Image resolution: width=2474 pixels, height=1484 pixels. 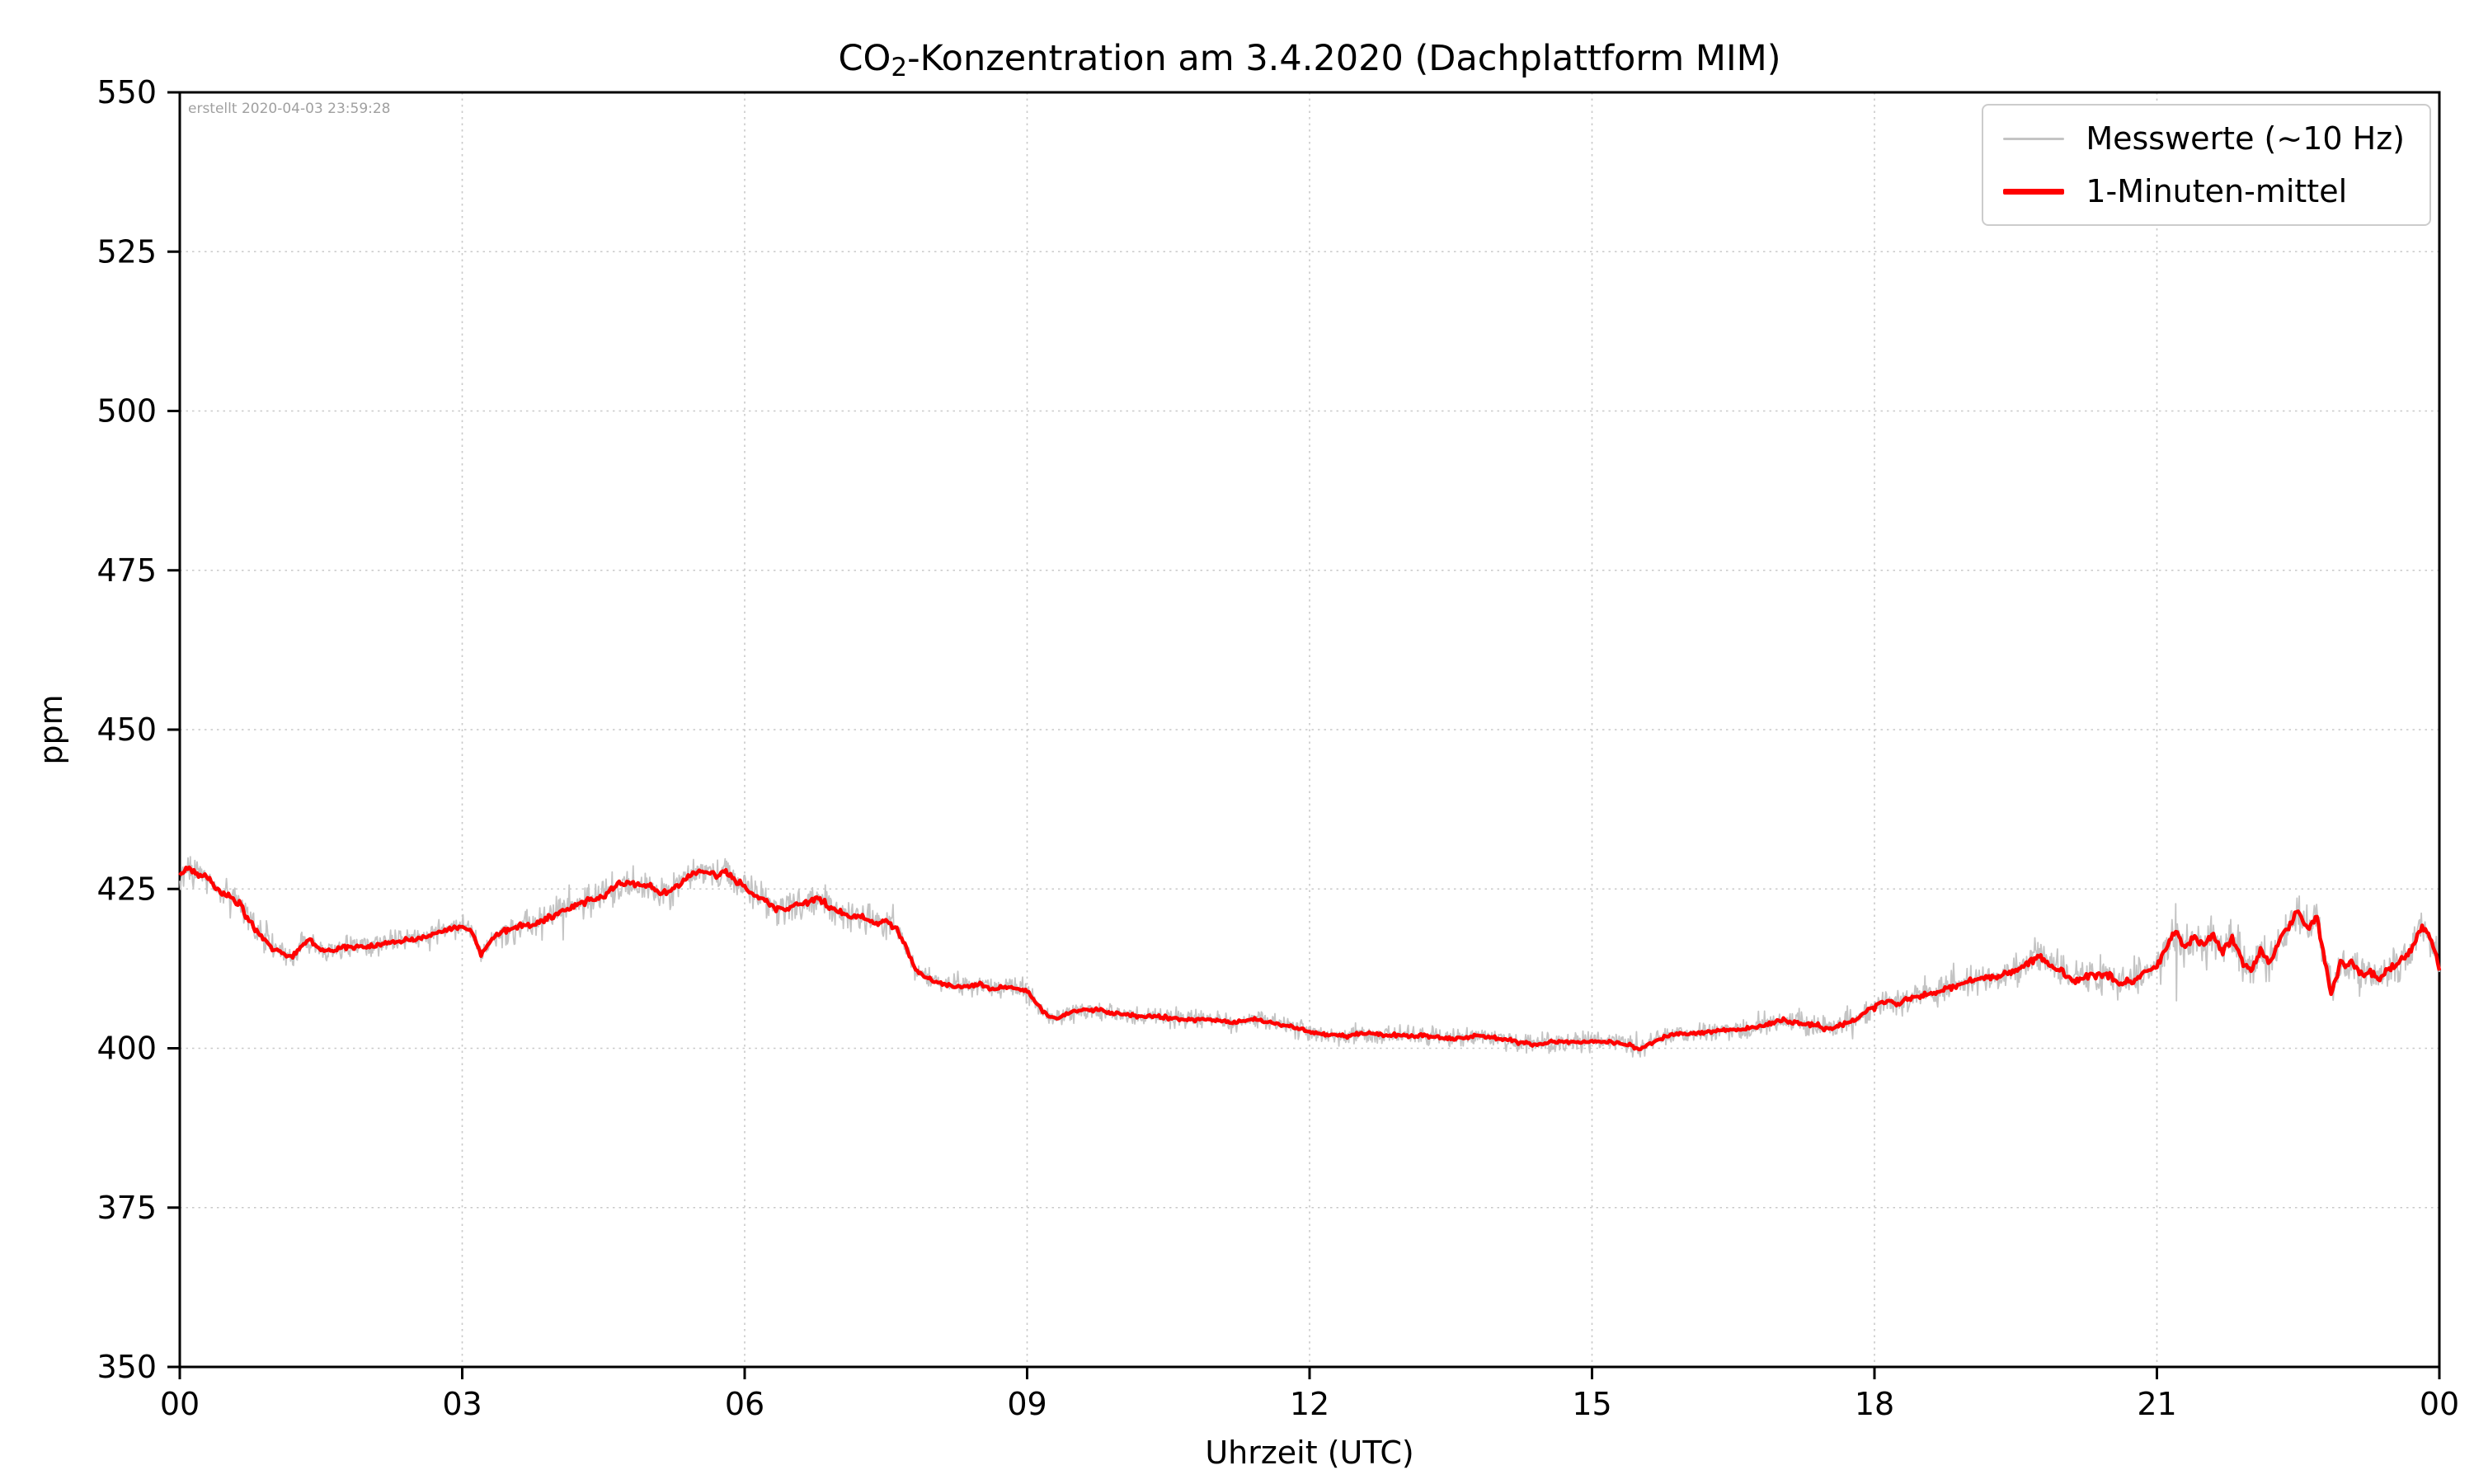 What do you see at coordinates (1309, 1404) in the screenshot?
I see `svg-text: 12` at bounding box center [1309, 1404].